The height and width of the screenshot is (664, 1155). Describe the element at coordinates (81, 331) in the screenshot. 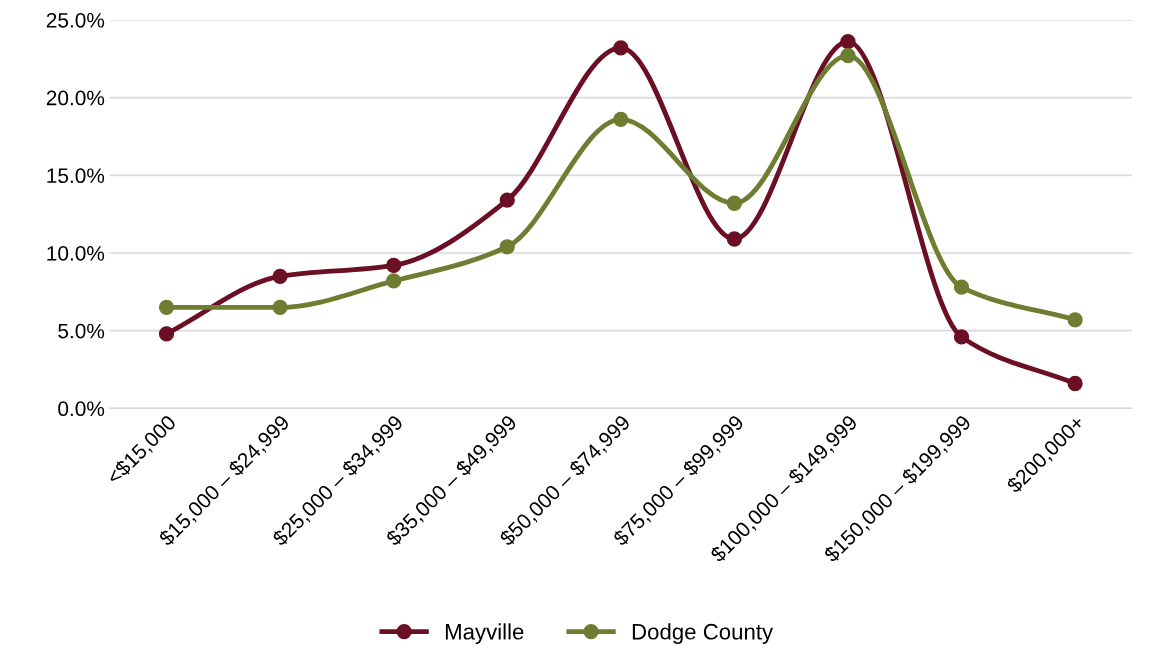

I see `y-tick-label: 5.0%` at that location.